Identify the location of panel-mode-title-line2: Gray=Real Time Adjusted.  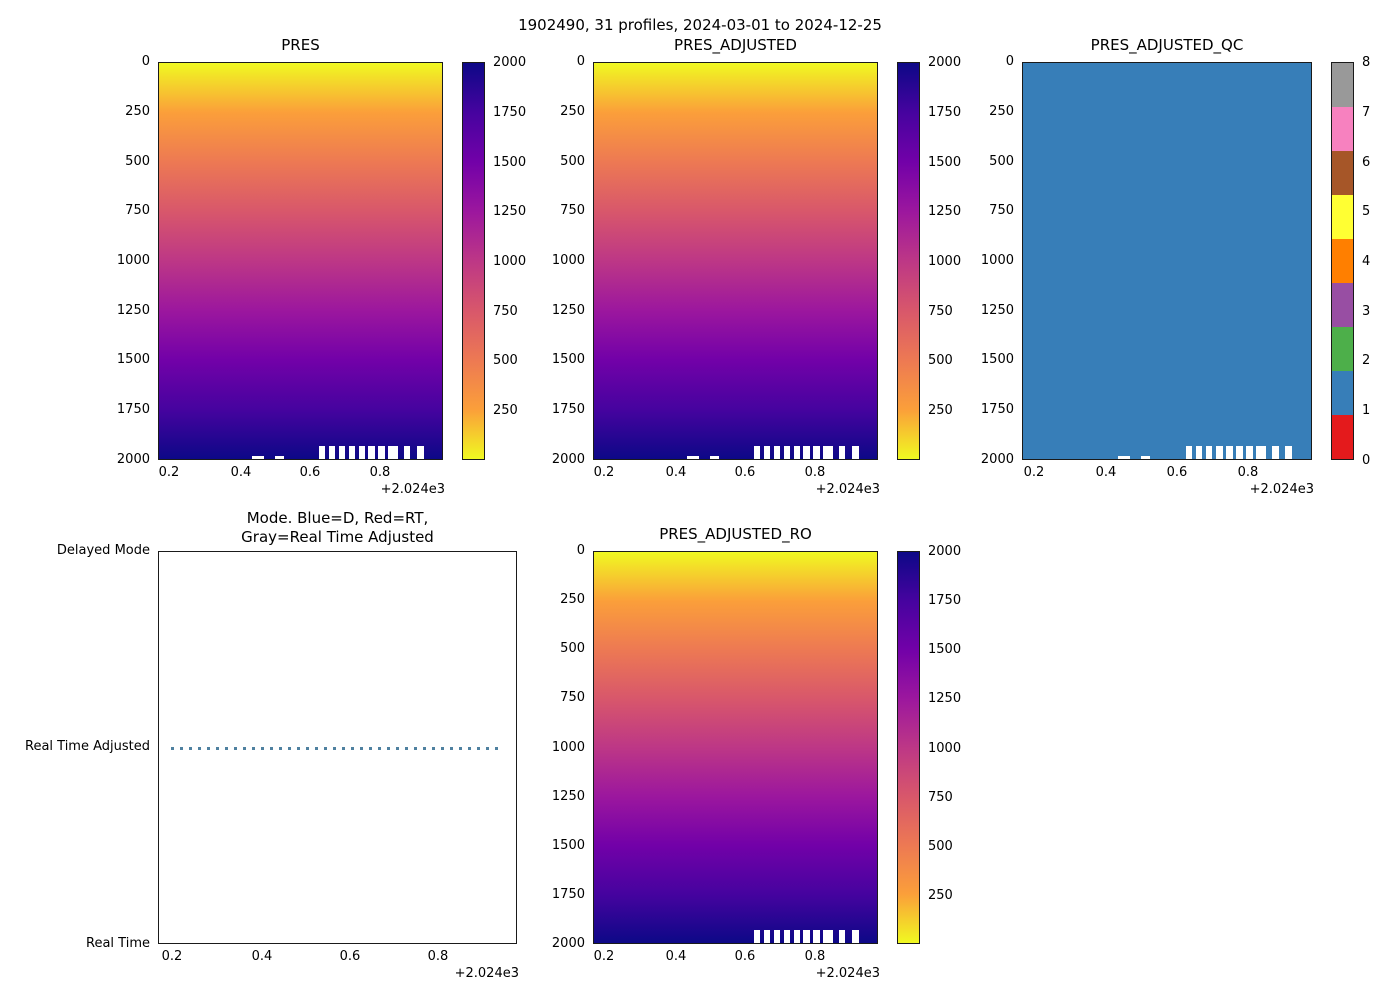
(337, 537).